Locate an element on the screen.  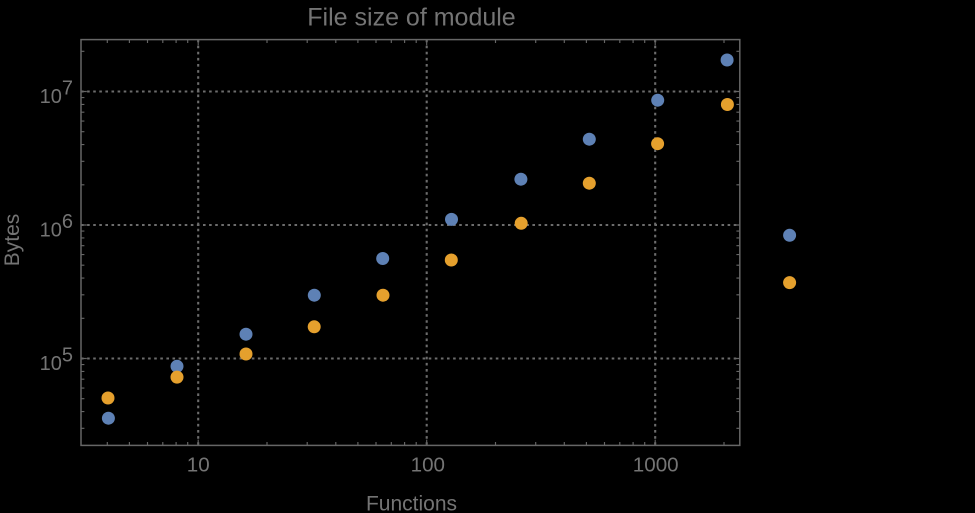
svg-text: File size of module is located at coordinates (411, 18).